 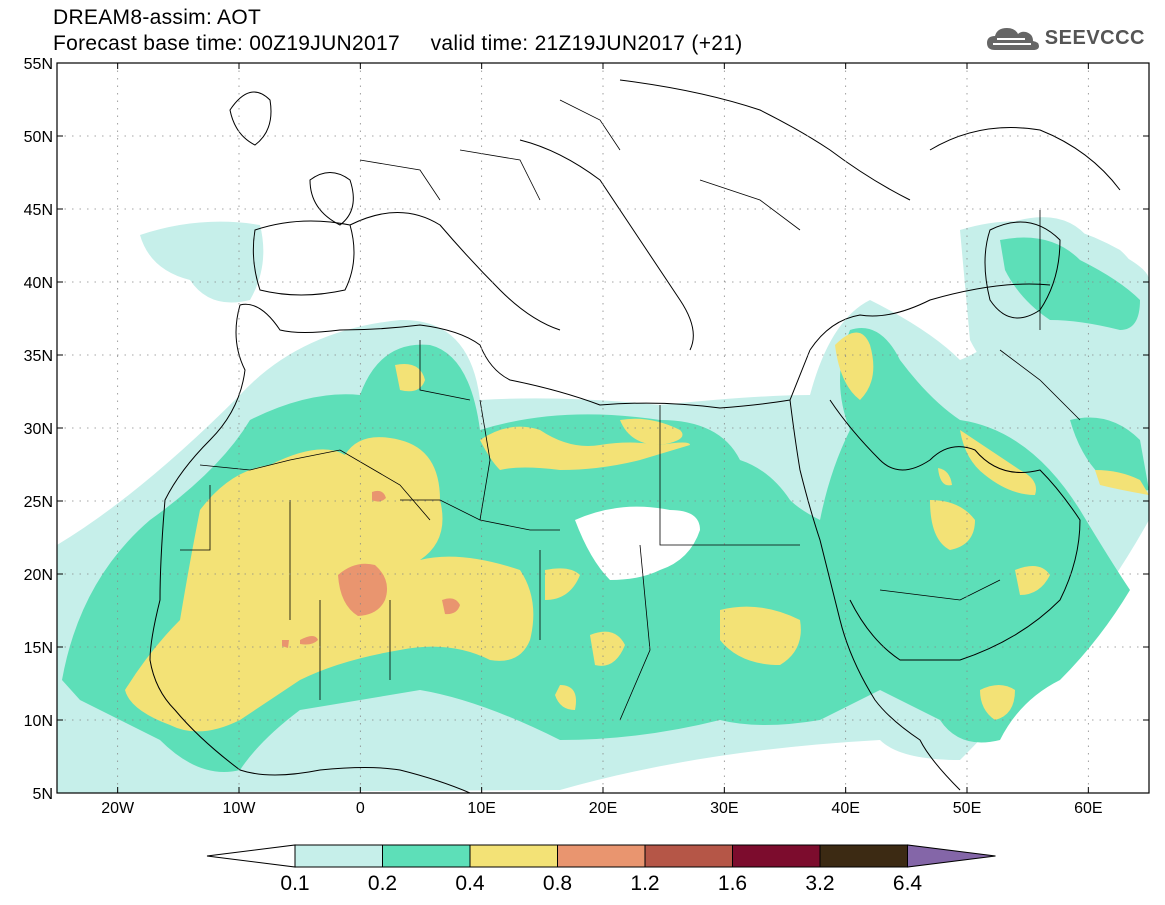 I want to click on lat-tick-label: 55N, so click(x=38, y=64).